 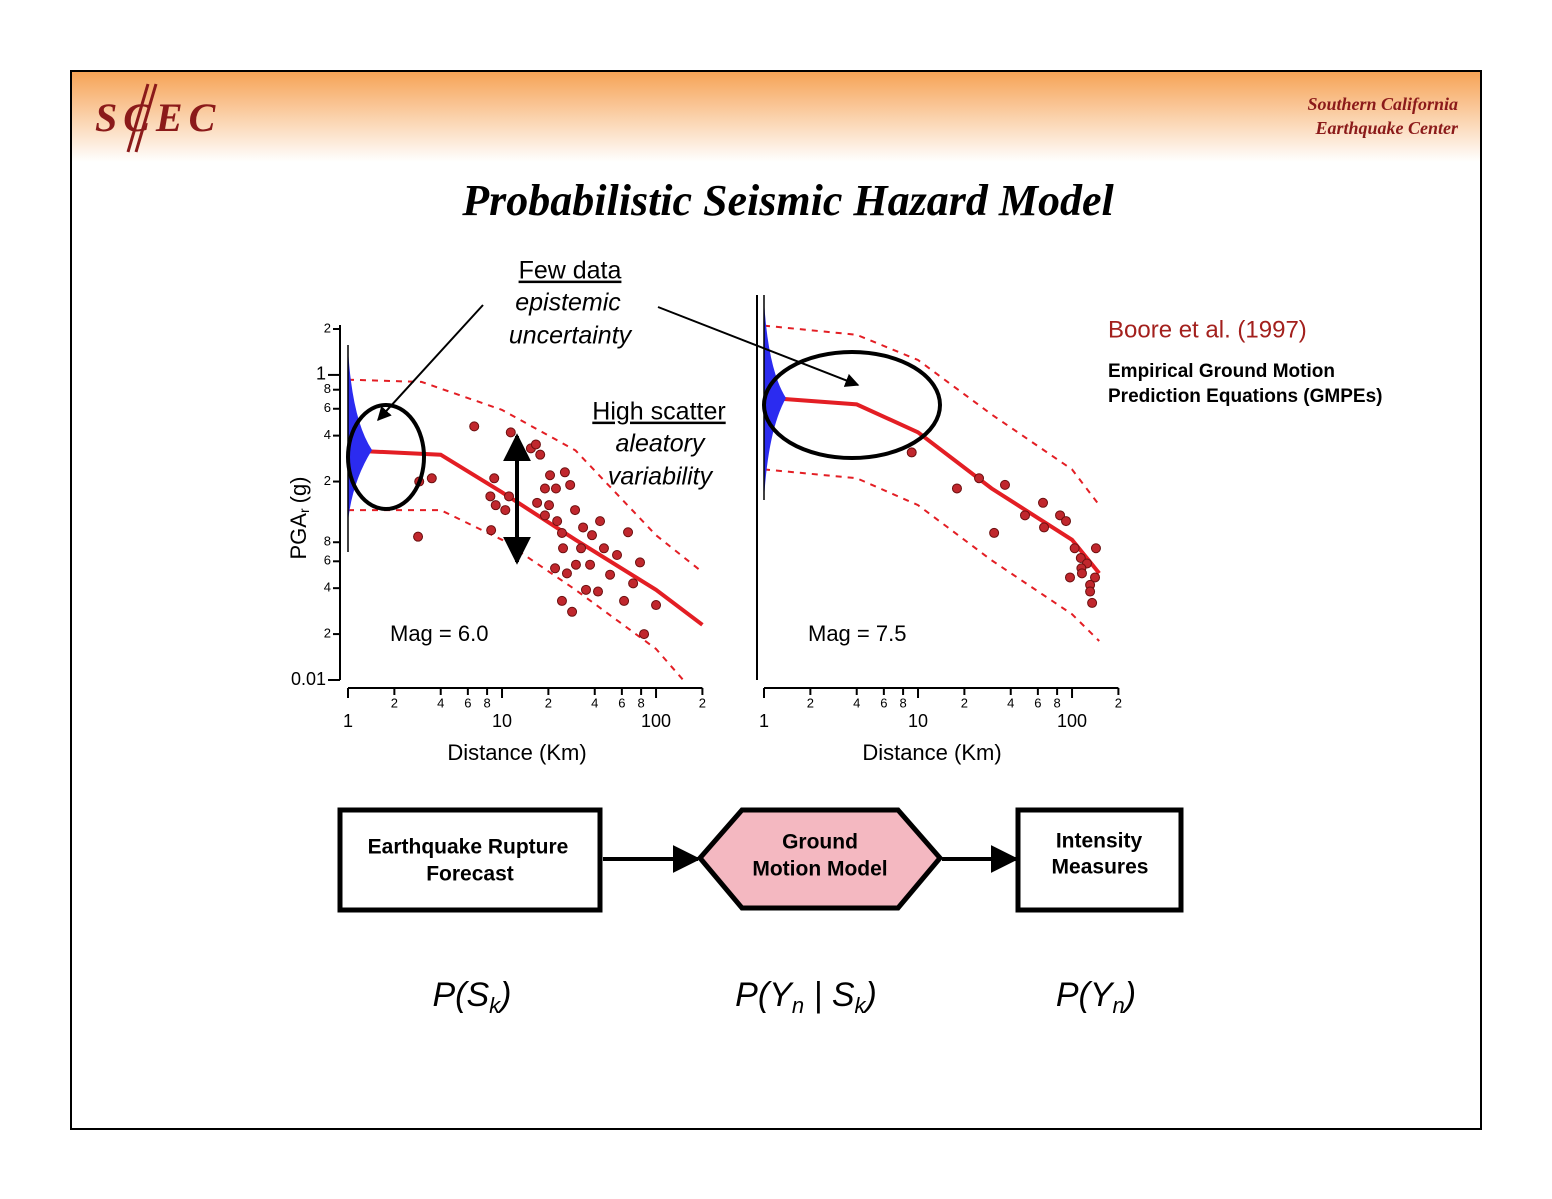 I want to click on annotation: variability, so click(x=661, y=477).